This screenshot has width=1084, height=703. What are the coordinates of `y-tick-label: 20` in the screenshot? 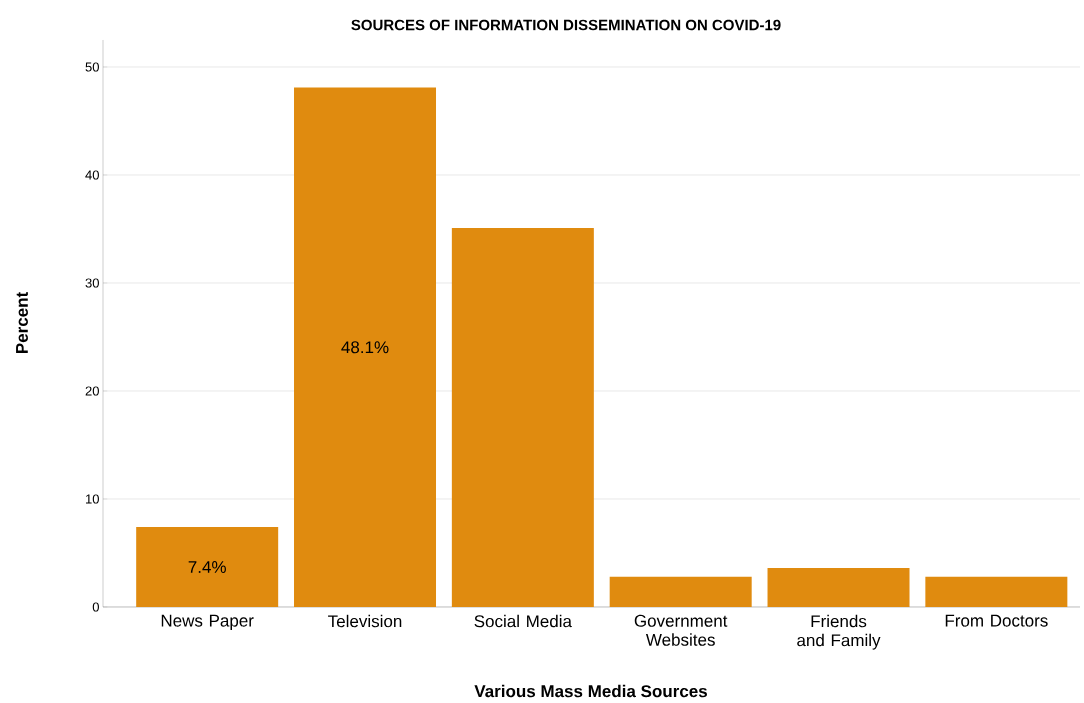 It's located at (92, 391).